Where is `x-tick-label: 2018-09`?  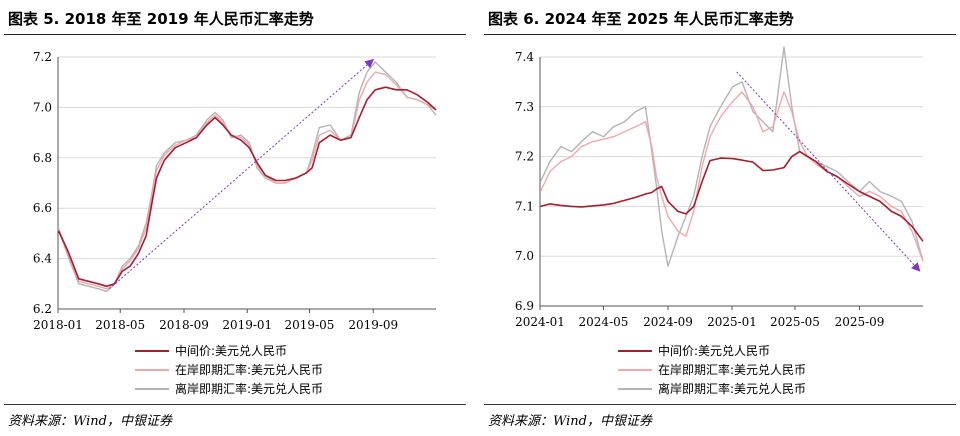 x-tick-label: 2018-09 is located at coordinates (184, 325).